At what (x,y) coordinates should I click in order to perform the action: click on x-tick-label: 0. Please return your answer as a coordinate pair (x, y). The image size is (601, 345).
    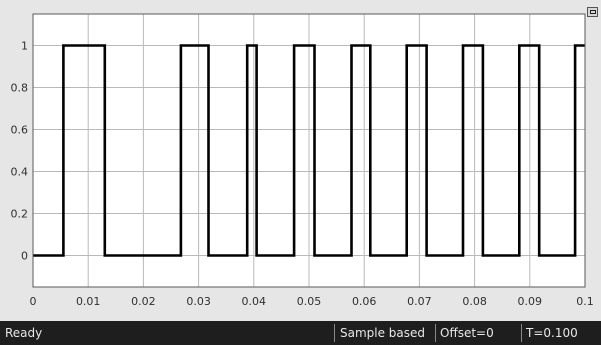
    Looking at the image, I should click on (33, 301).